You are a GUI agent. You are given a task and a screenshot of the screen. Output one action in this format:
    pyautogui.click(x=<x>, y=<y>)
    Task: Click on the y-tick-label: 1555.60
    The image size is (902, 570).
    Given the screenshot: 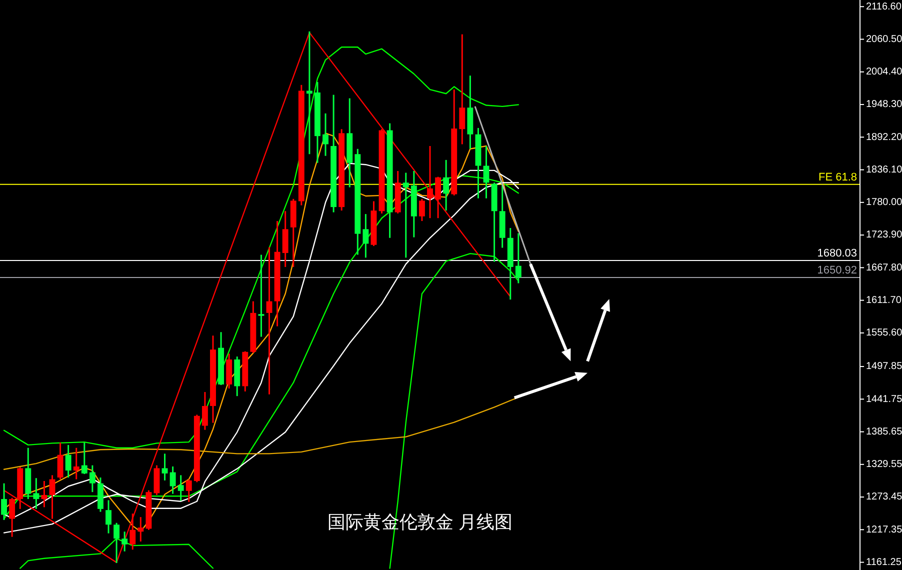 What is the action you would take?
    pyautogui.click(x=884, y=333)
    